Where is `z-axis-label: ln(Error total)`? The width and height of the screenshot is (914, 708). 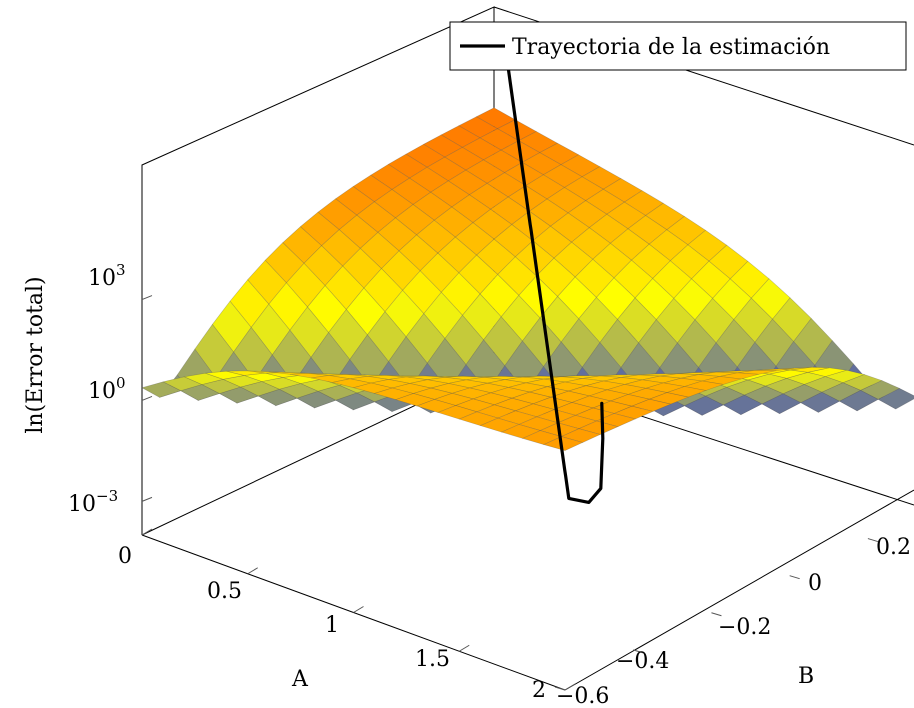
z-axis-label: ln(Error total) is located at coordinates (35, 354).